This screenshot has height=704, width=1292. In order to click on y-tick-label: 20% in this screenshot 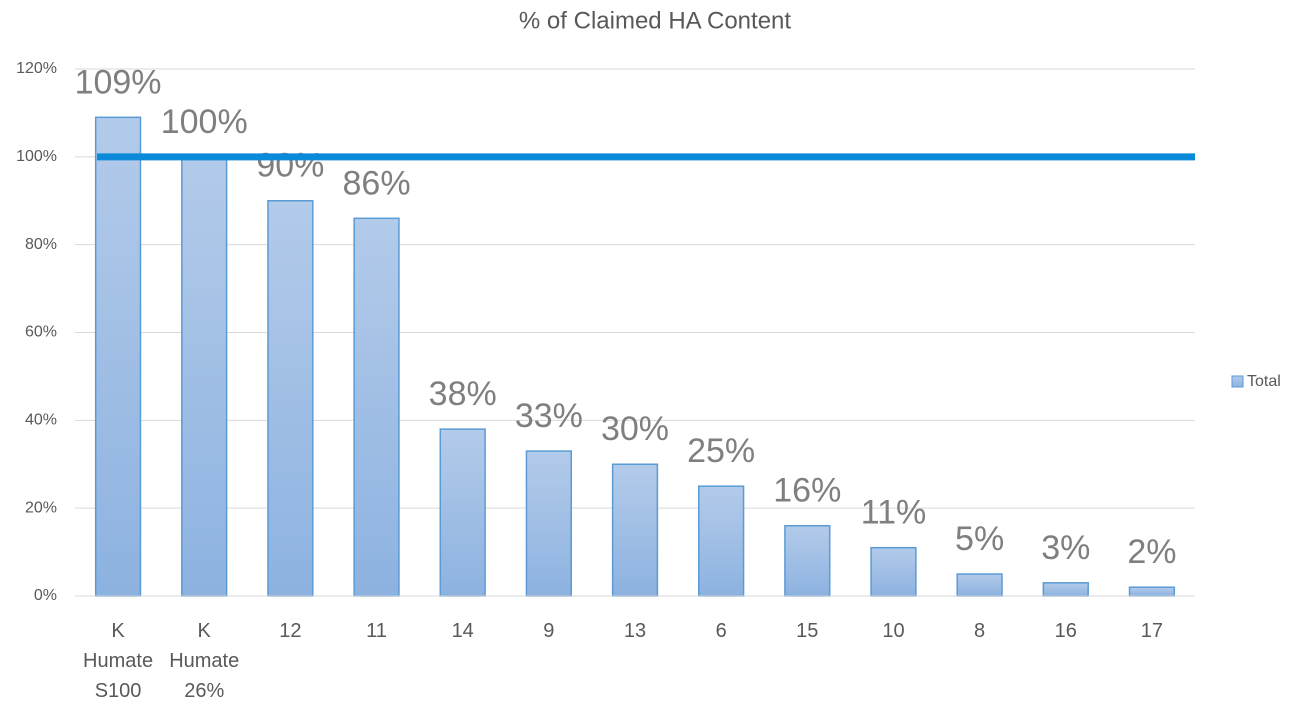, I will do `click(41, 507)`.